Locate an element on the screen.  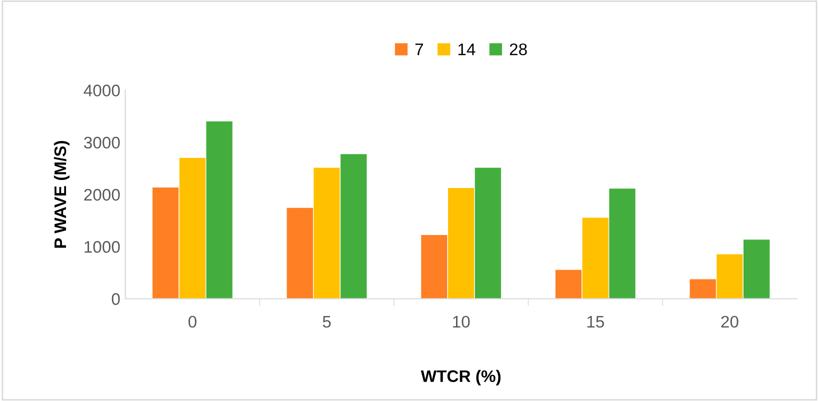
y-axis-title: P WAVE (M/S) is located at coordinates (62, 194).